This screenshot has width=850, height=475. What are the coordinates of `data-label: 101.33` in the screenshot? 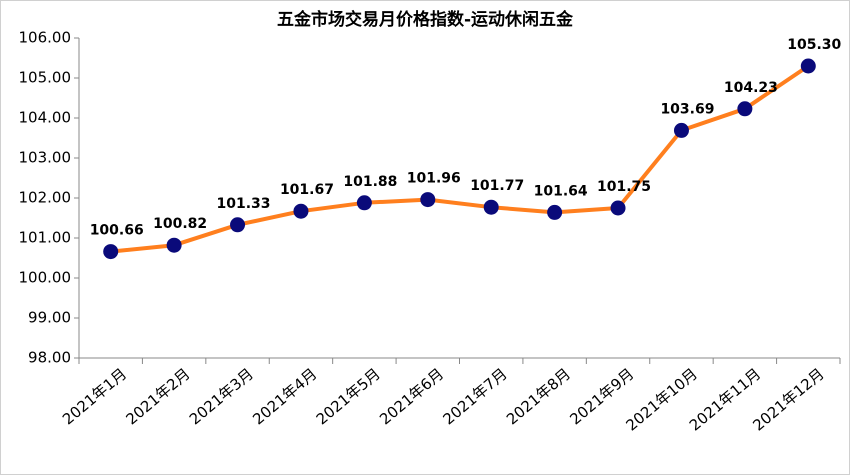 It's located at (244, 204).